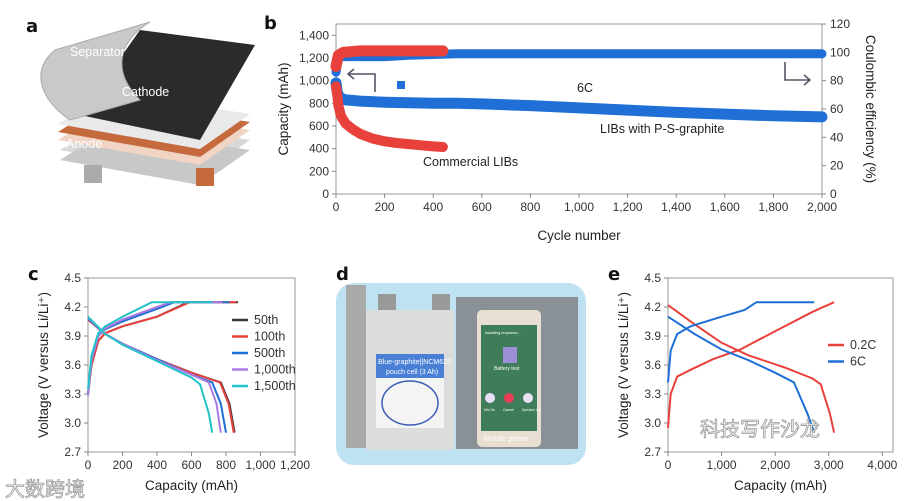 The width and height of the screenshot is (905, 501). I want to click on cathode-label: Cathode, so click(145, 92).